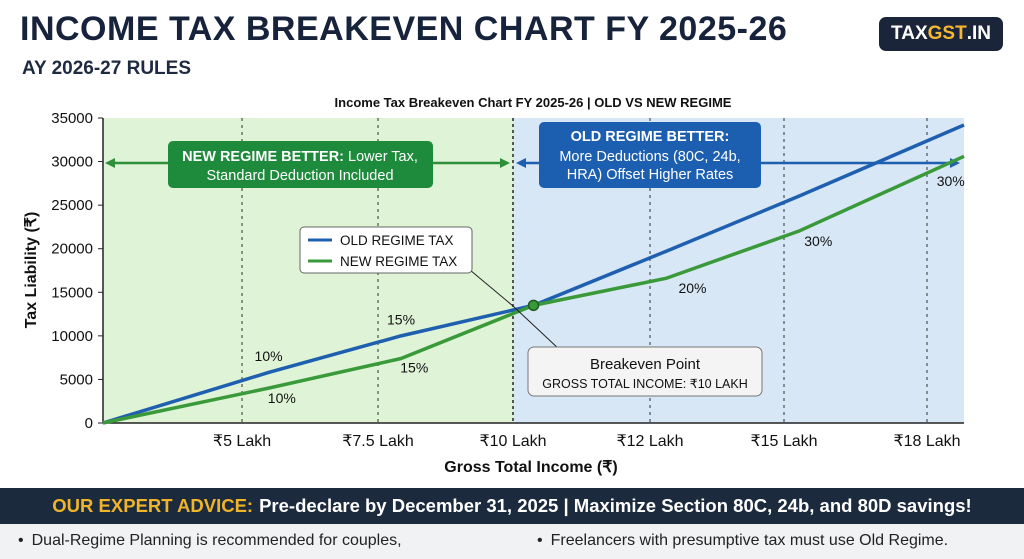 Image resolution: width=1024 pixels, height=559 pixels. Describe the element at coordinates (72, 205) in the screenshot. I see `y-tick-label: 25000` at that location.